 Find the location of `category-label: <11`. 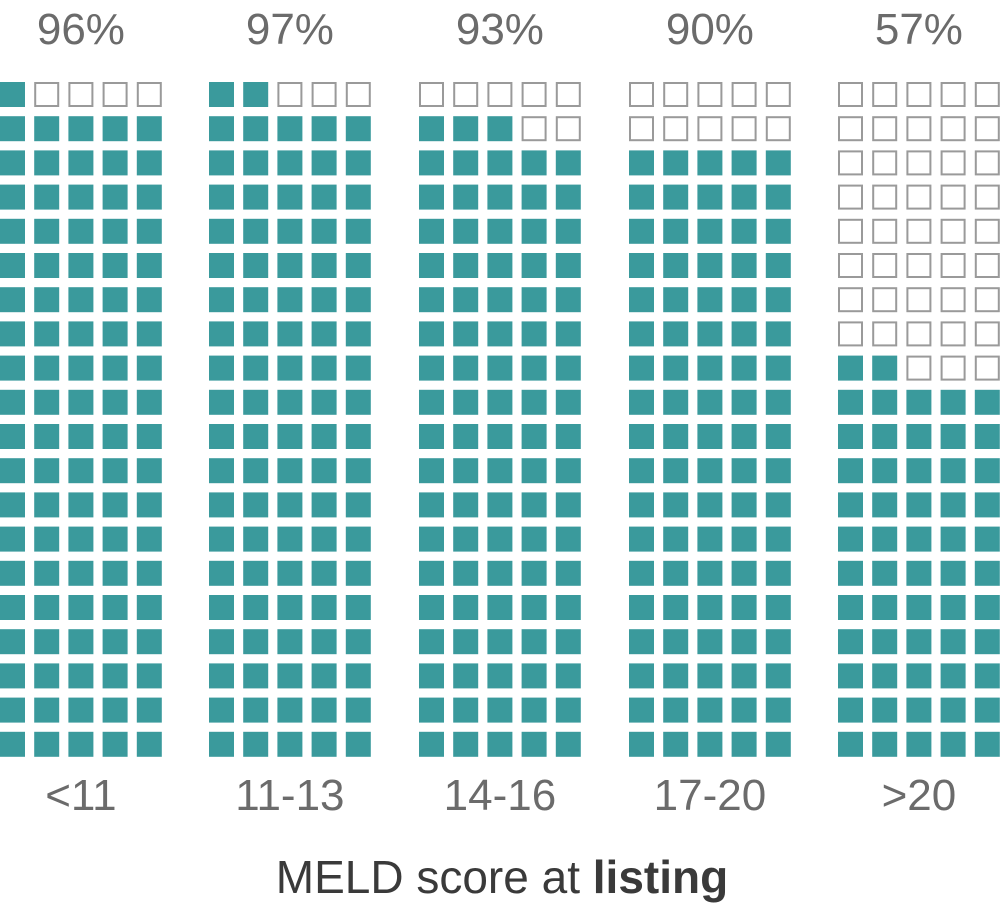

category-label: <11 is located at coordinates (80, 795).